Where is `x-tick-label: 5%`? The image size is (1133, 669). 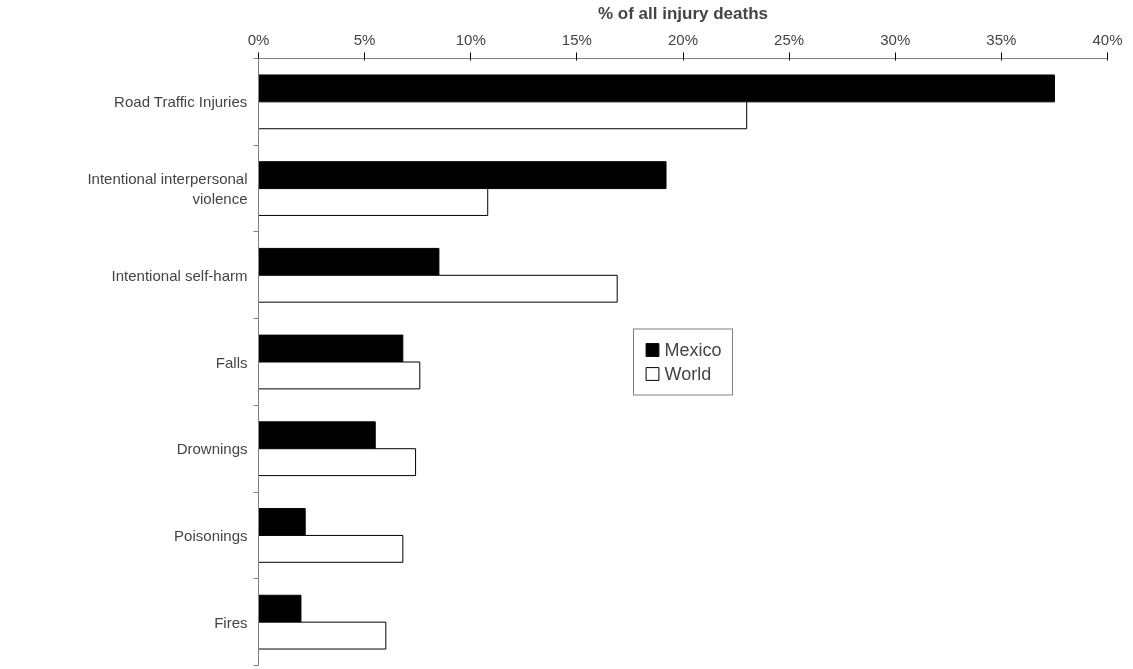
x-tick-label: 5% is located at coordinates (364, 39).